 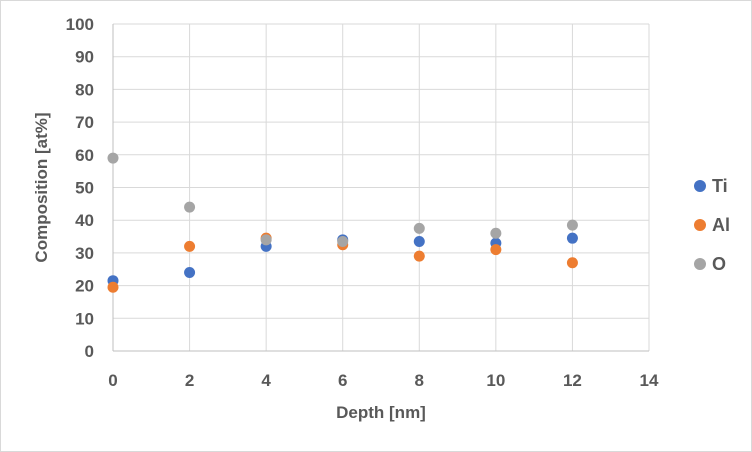 What do you see at coordinates (700, 225) in the screenshot?
I see `legend-marker-al` at bounding box center [700, 225].